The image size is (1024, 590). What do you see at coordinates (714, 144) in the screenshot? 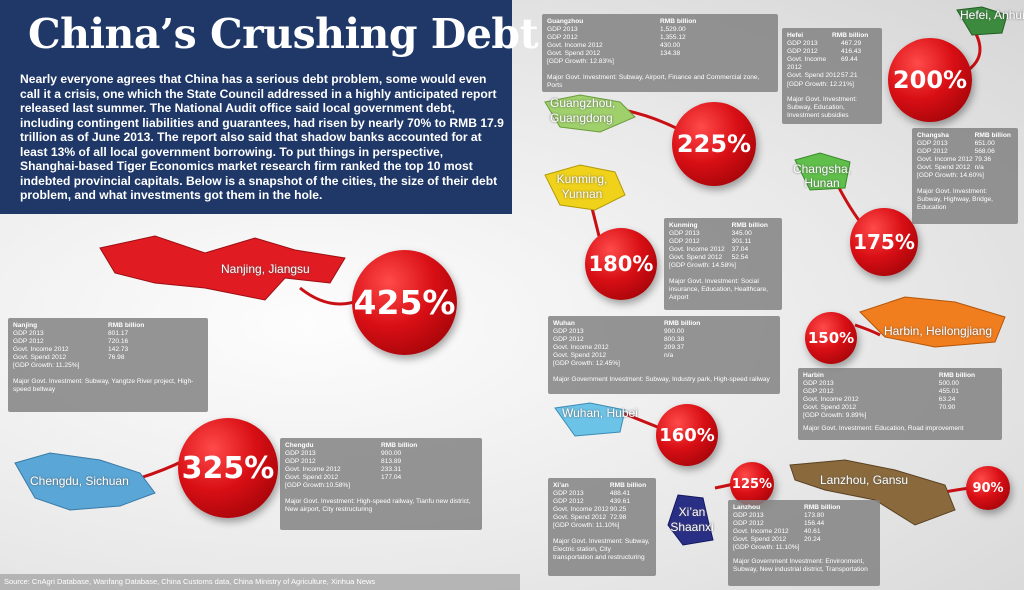
I see `bubble-guangzhou: 225%` at bounding box center [714, 144].